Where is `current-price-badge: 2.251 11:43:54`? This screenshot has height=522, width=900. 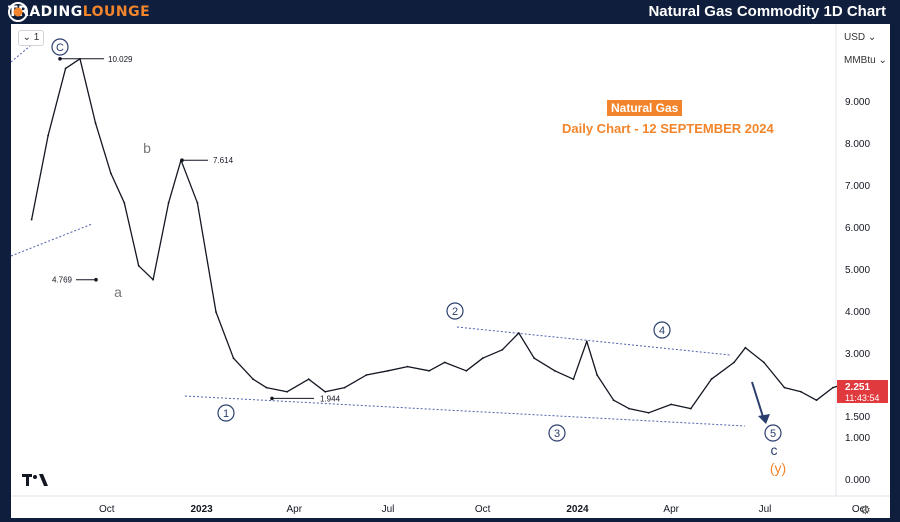 current-price-badge: 2.251 11:43:54 is located at coordinates (862, 391).